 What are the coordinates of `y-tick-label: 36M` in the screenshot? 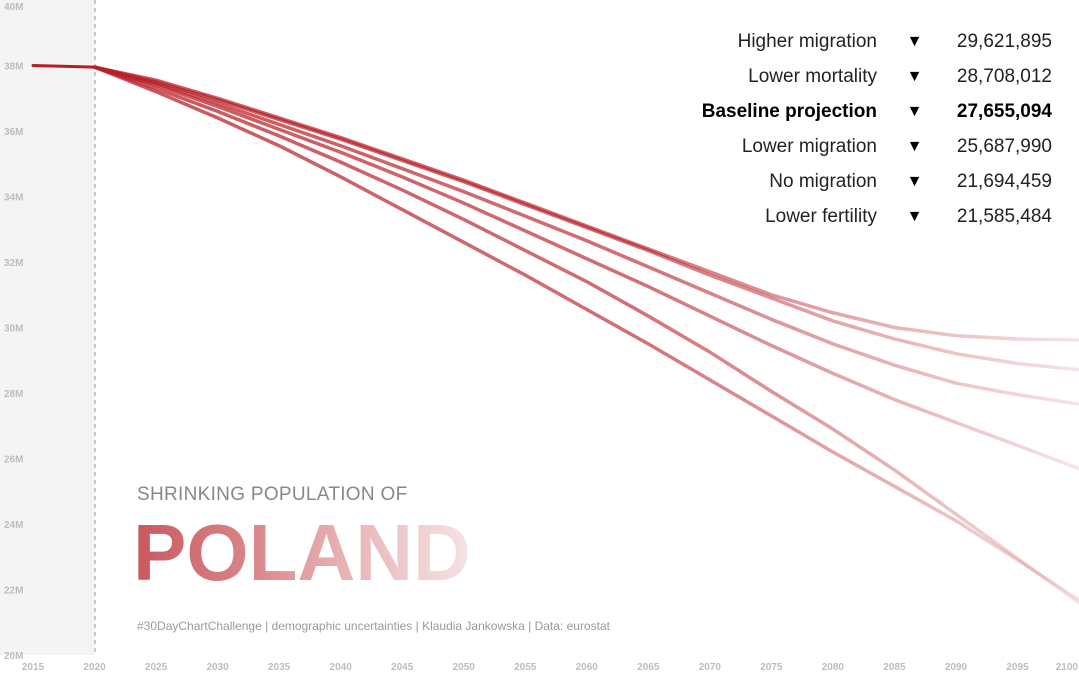 It's located at (13, 132).